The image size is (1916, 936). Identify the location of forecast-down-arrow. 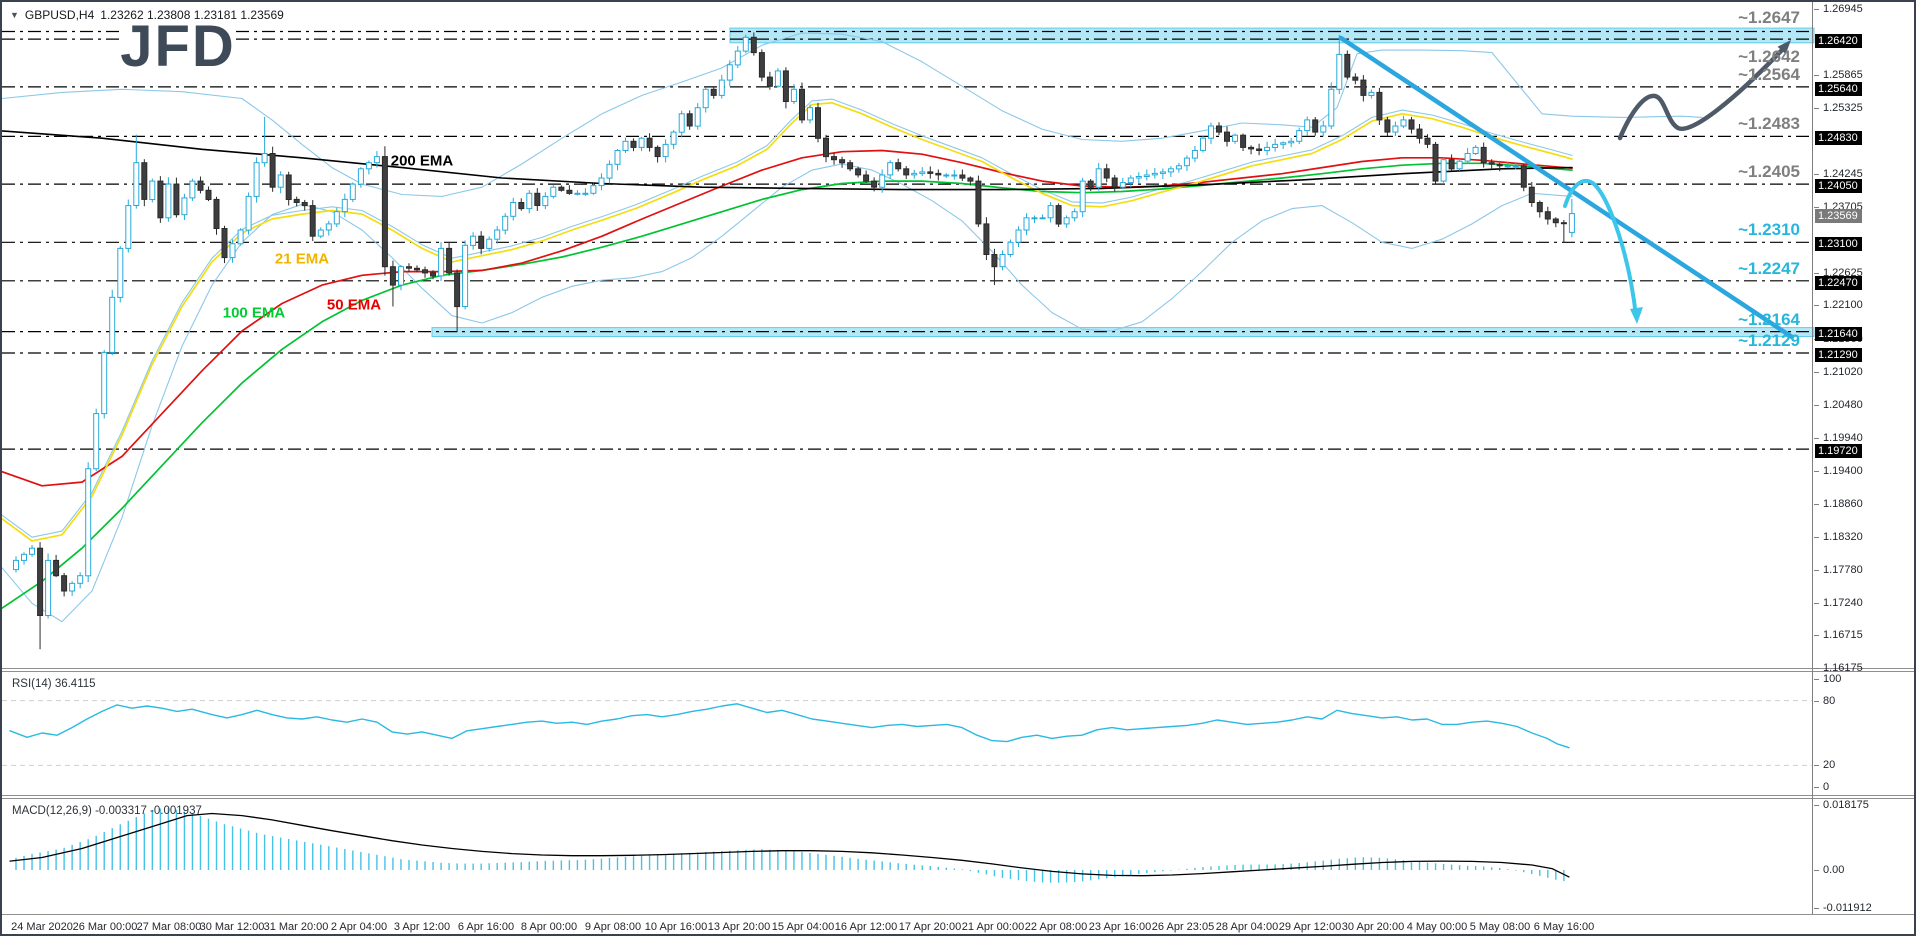
(1600, 248).